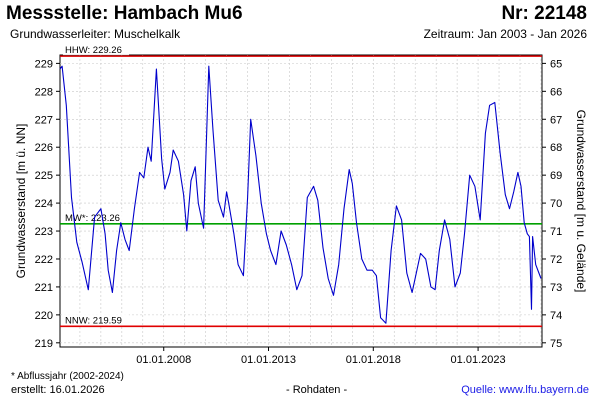  What do you see at coordinates (67, 376) in the screenshot?
I see `footnote: * Abflussjahr (2002-2024)` at bounding box center [67, 376].